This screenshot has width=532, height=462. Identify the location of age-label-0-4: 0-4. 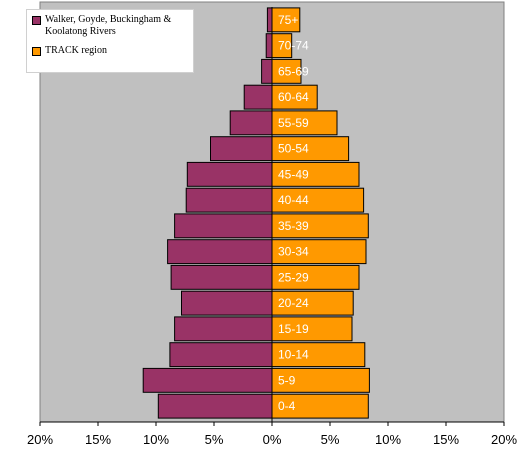
(287, 406).